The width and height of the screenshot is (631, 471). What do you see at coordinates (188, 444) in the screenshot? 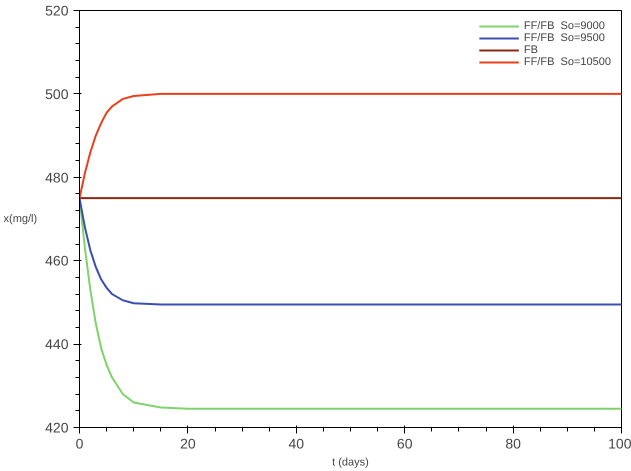
I see `x-tick-label: 20` at bounding box center [188, 444].